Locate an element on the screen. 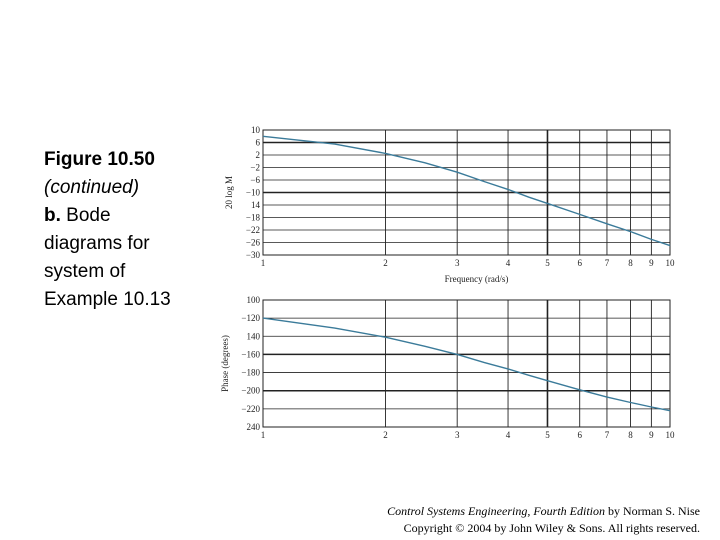 Image resolution: width=720 pixels, height=540 pixels. figure-desc-4: Example 10.13 is located at coordinates (107, 299).